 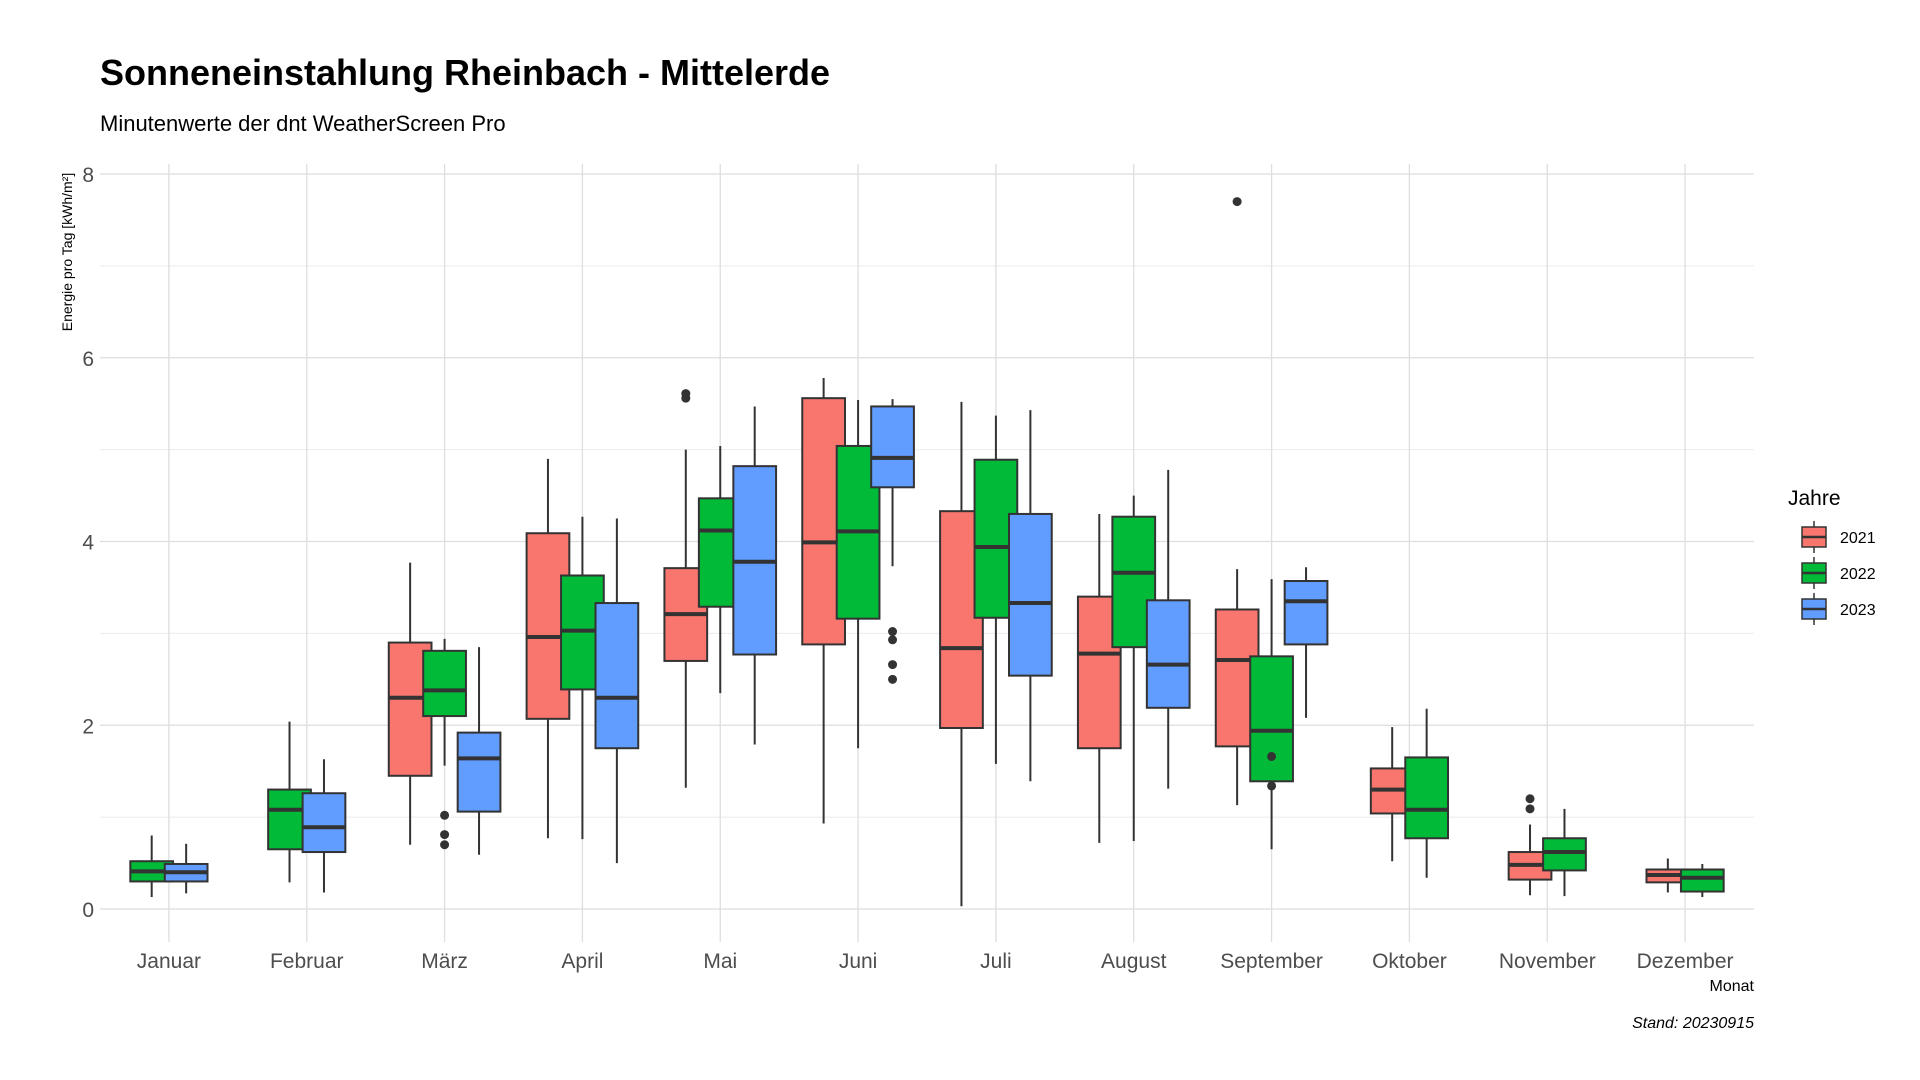 What do you see at coordinates (720, 961) in the screenshot?
I see `x-tick-label: Mai` at bounding box center [720, 961].